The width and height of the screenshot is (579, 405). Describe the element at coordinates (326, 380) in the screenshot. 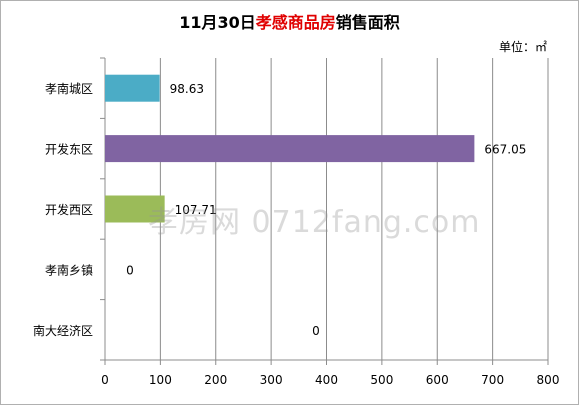

I see `x-tick-label: 400` at that location.